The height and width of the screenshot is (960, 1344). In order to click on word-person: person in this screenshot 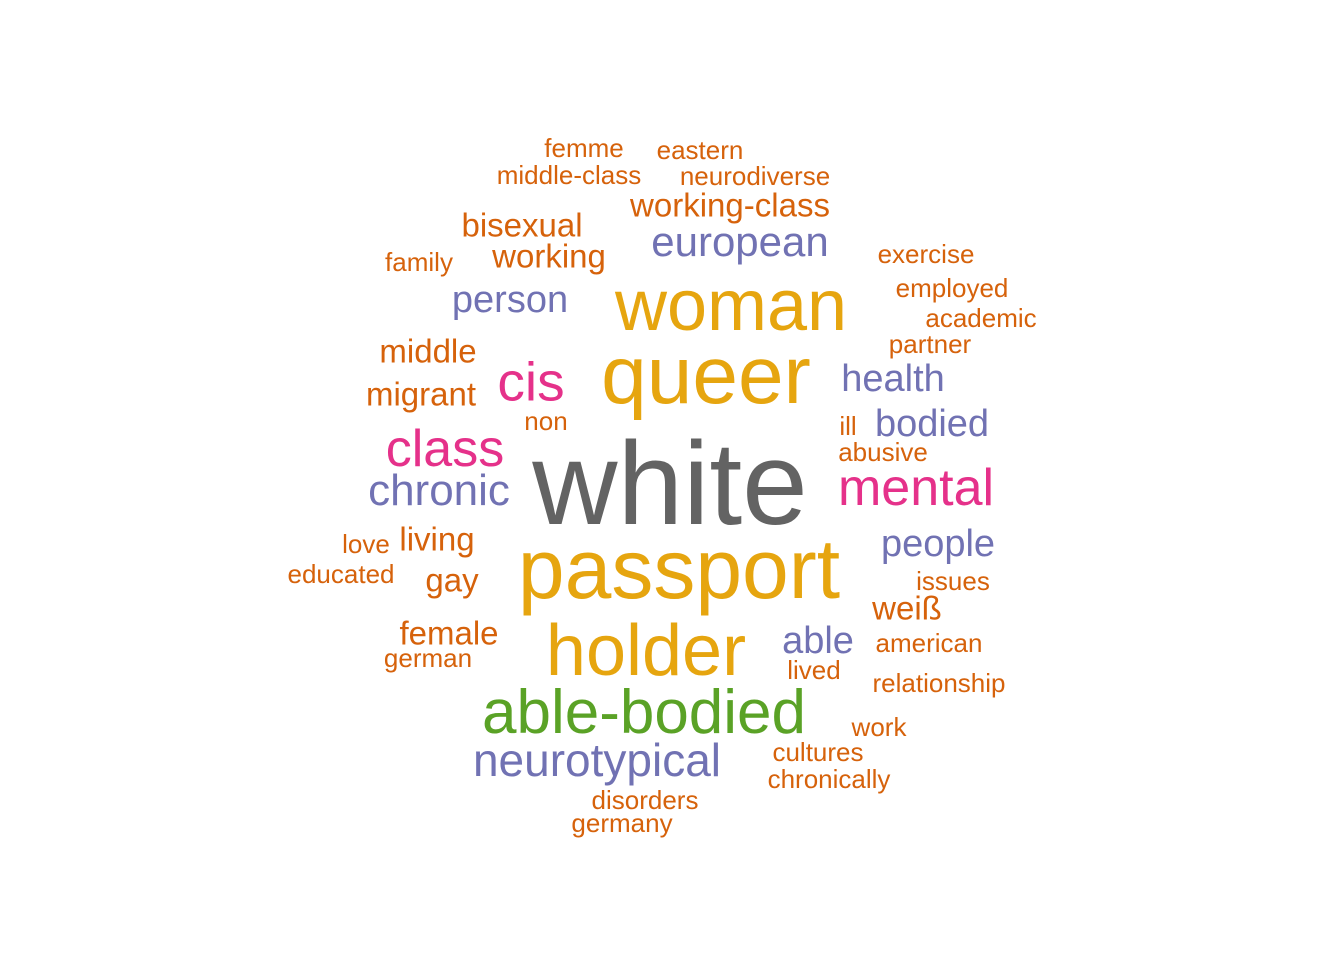, I will do `click(510, 300)`.